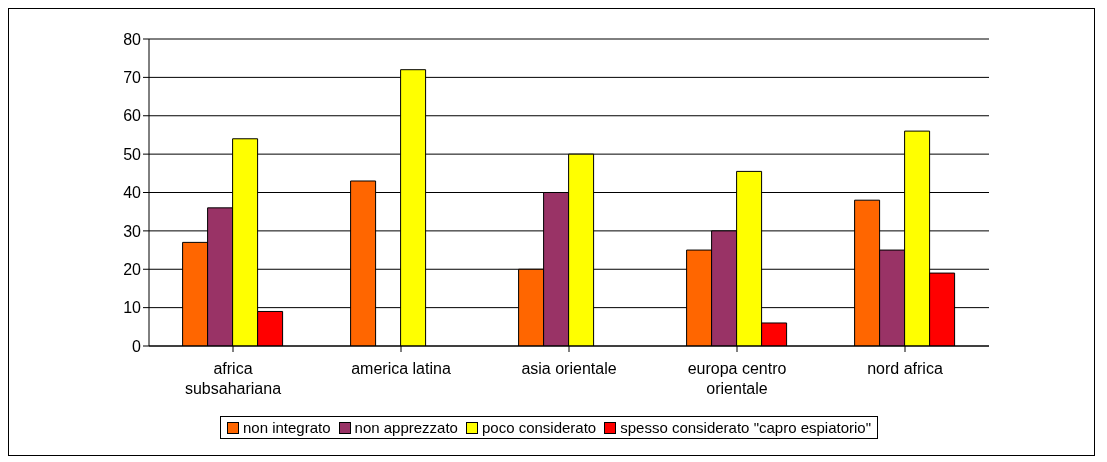 The image size is (1107, 462). I want to click on y-tick-label: 50, so click(132, 154).